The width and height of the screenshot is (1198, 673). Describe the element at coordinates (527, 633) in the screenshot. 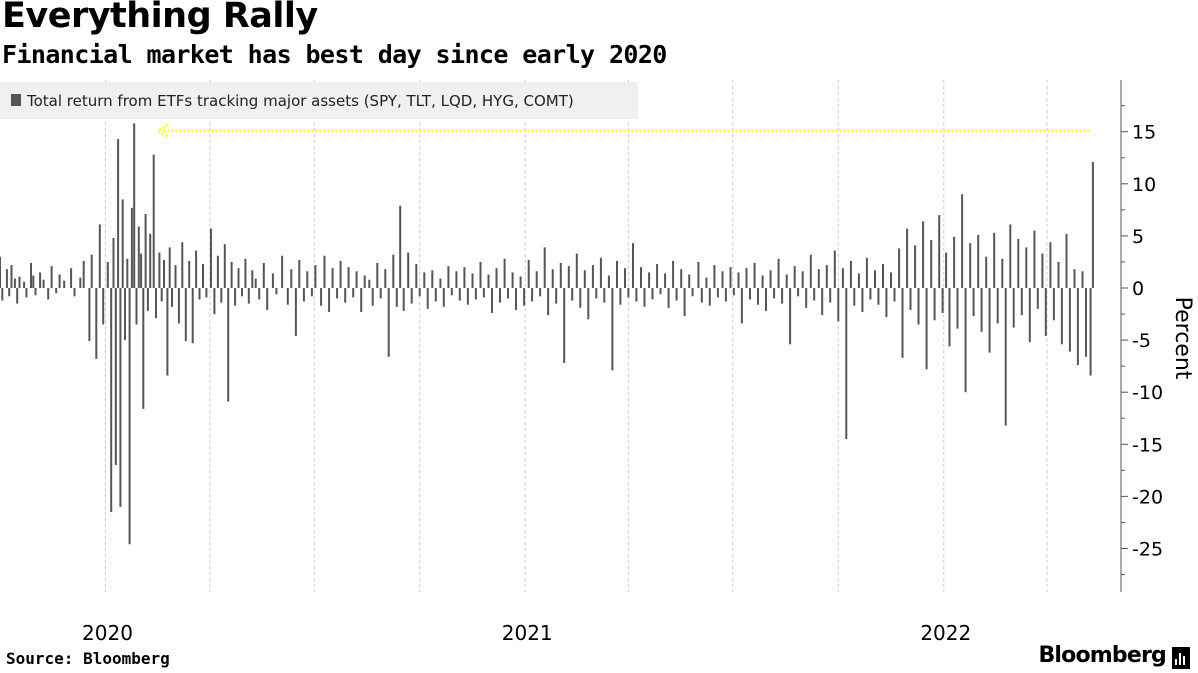

I see `x-tick-label-2021: 2021` at that location.